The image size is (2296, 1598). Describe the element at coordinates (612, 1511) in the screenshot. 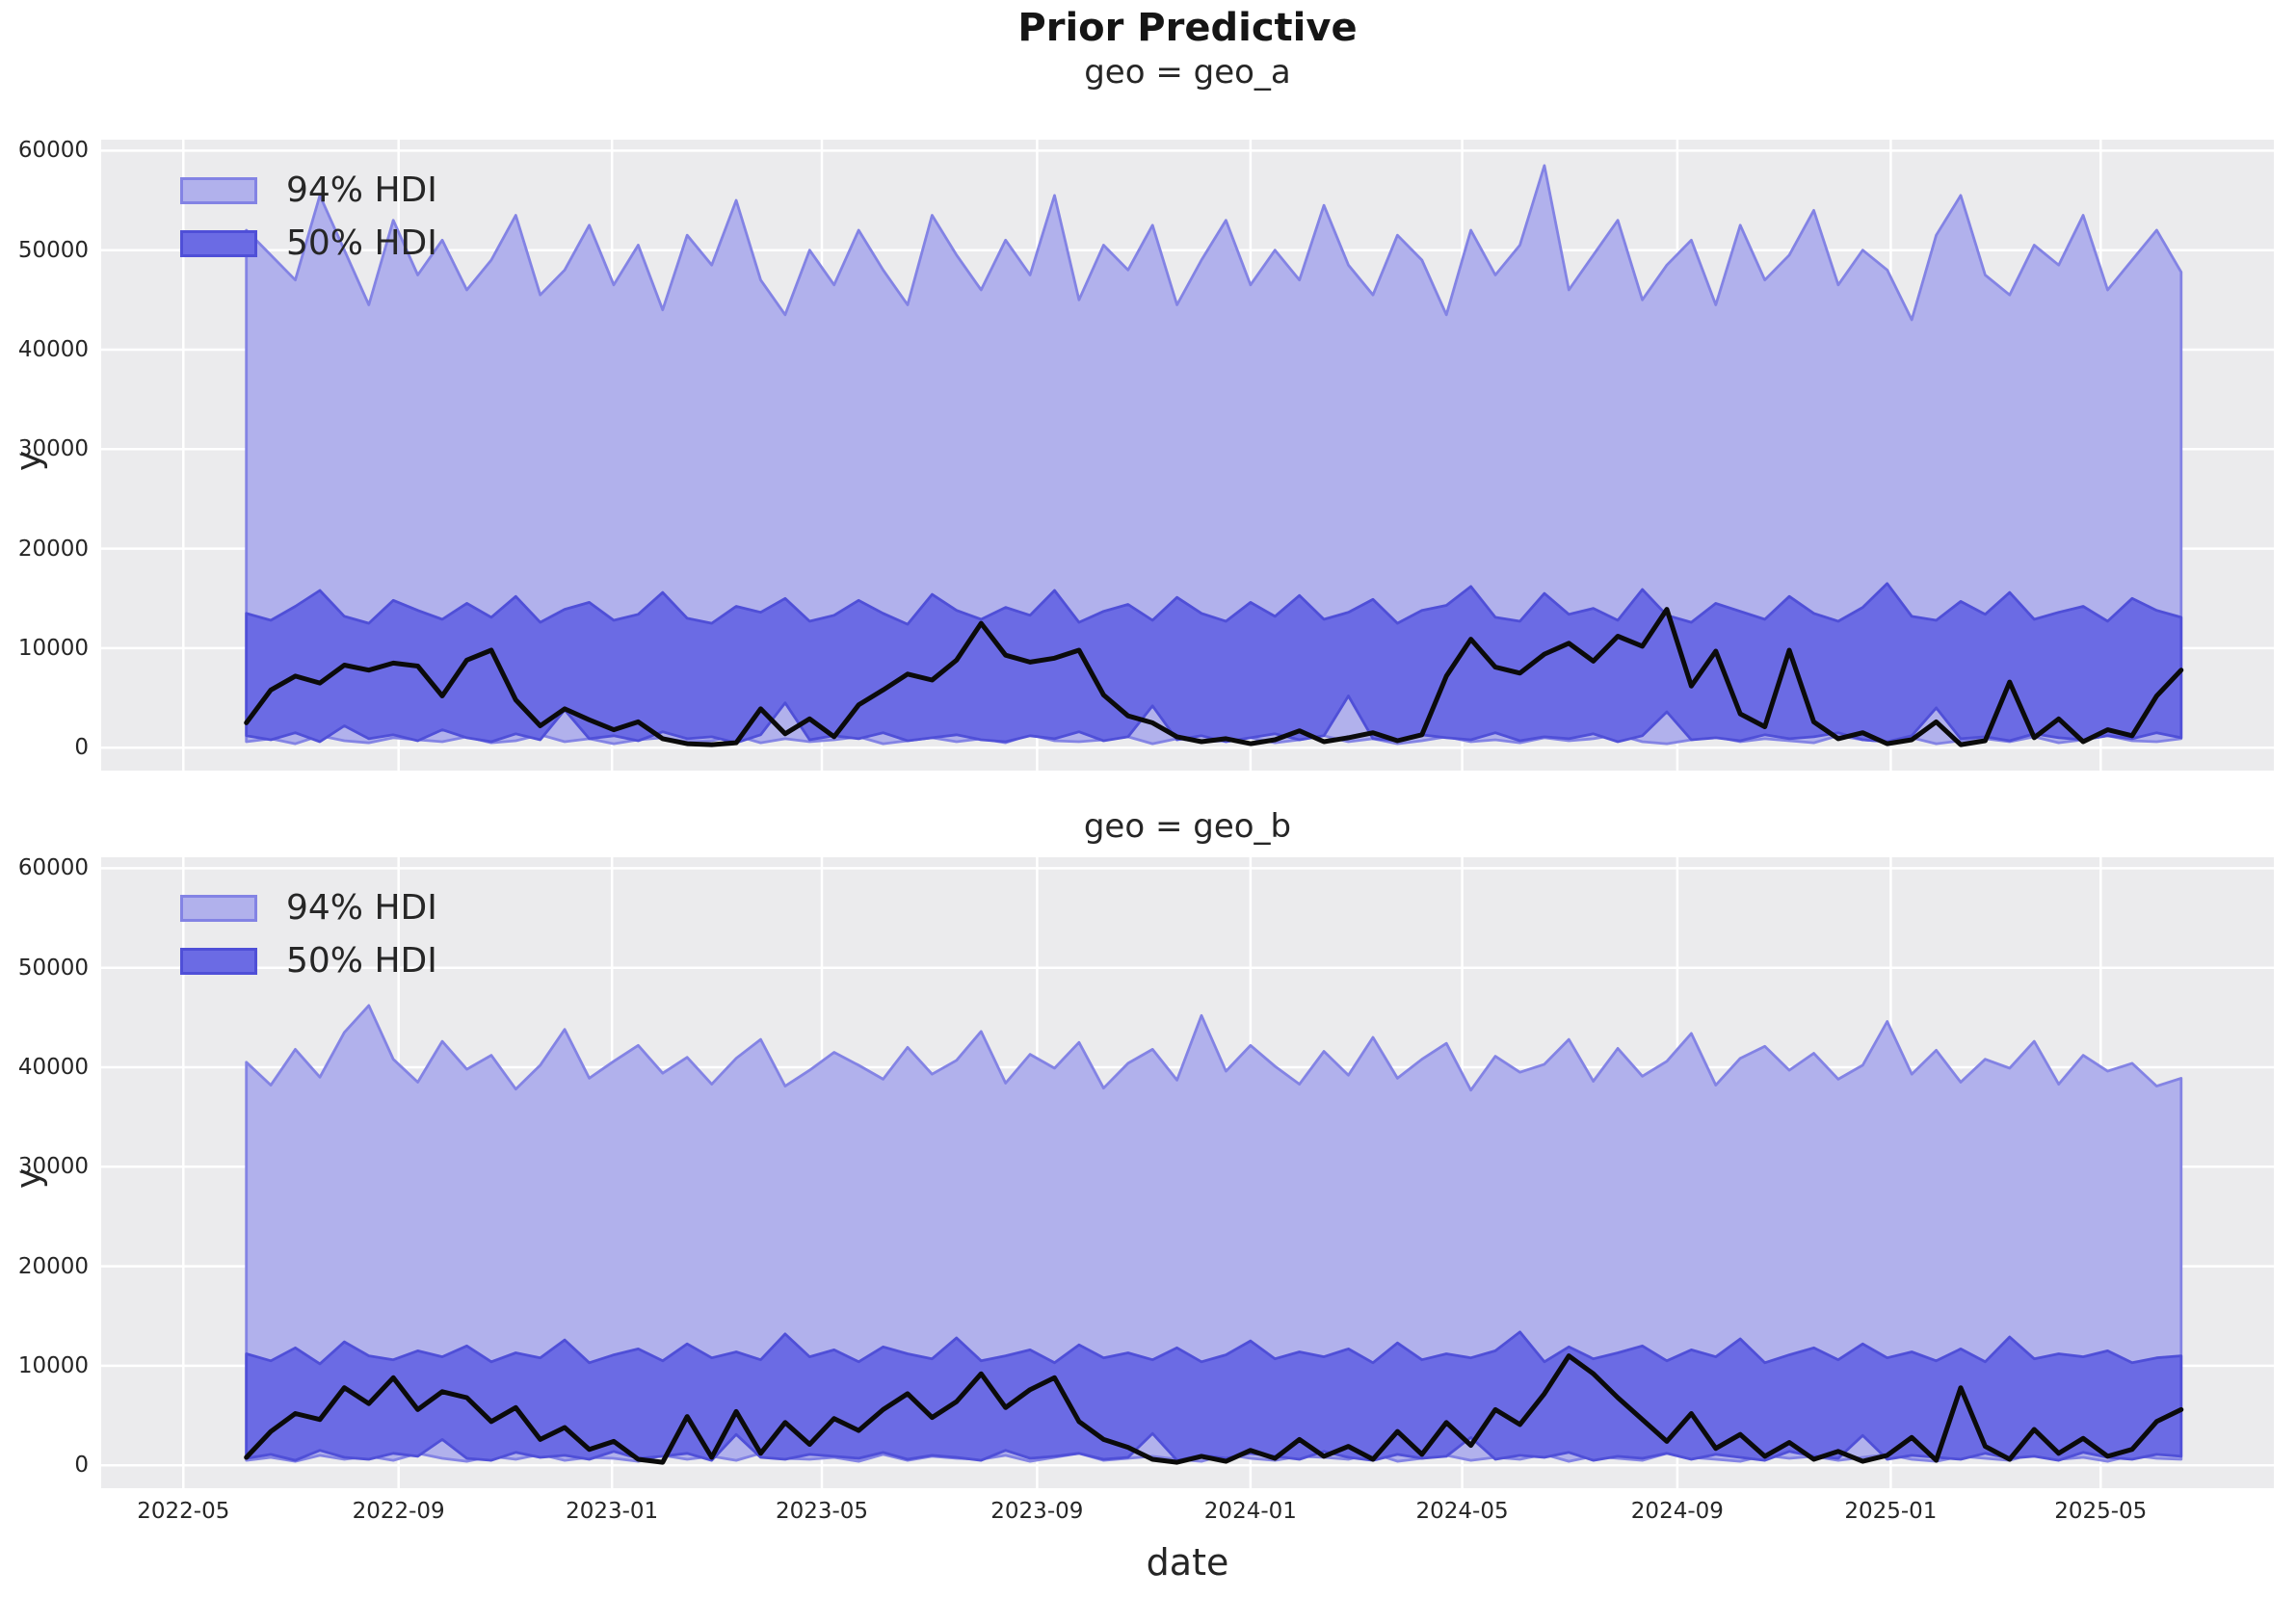

I see `x-tick-label: 2023-01` at that location.